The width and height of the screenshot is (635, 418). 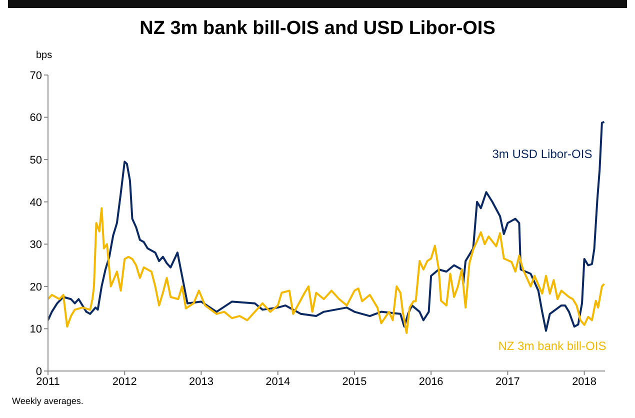 What do you see at coordinates (44, 55) in the screenshot?
I see `y-axis-title: bps` at bounding box center [44, 55].